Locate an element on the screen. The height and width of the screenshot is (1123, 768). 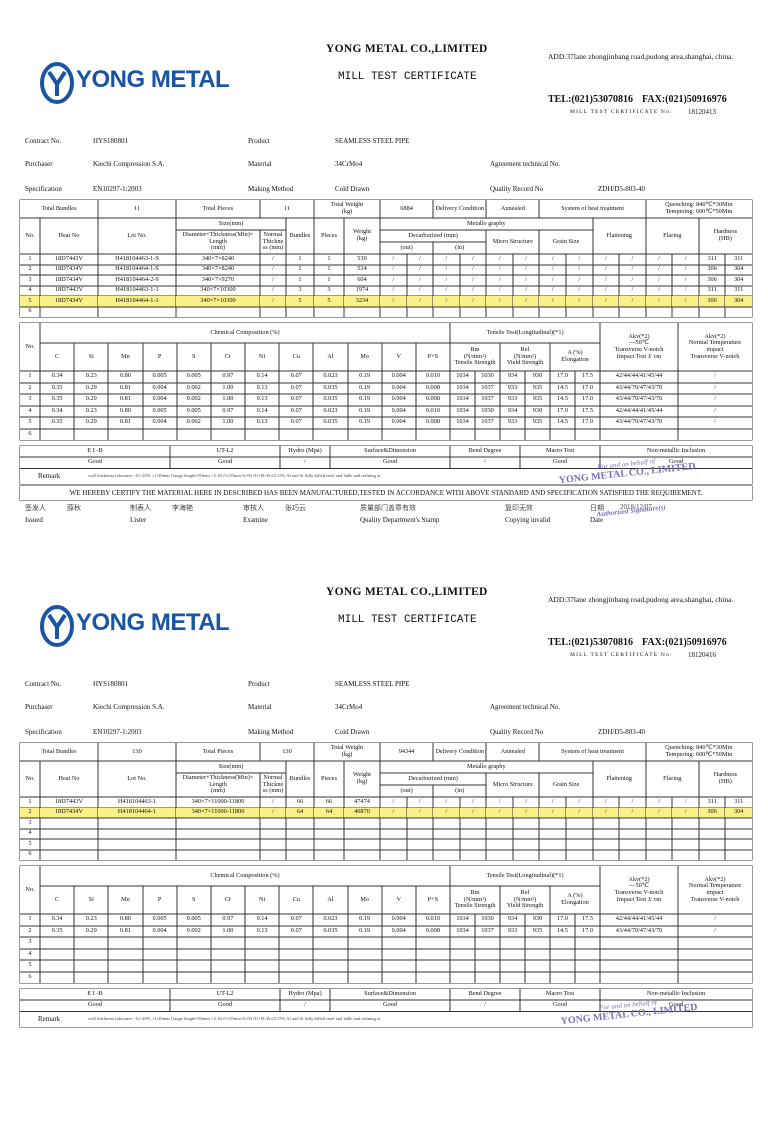
cell: No. is located at coordinates (30, 779).